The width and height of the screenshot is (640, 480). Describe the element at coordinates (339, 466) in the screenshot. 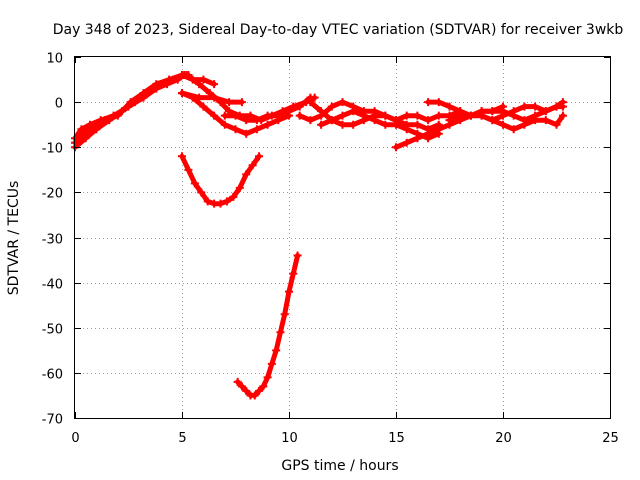

I see `x-axis-label: GPS time / hours` at that location.